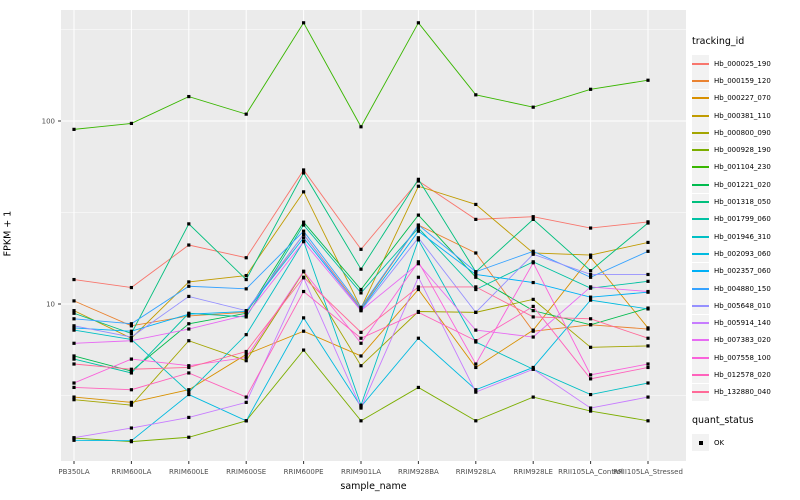  I want to click on y-tick-label: 100, so click(48, 122).